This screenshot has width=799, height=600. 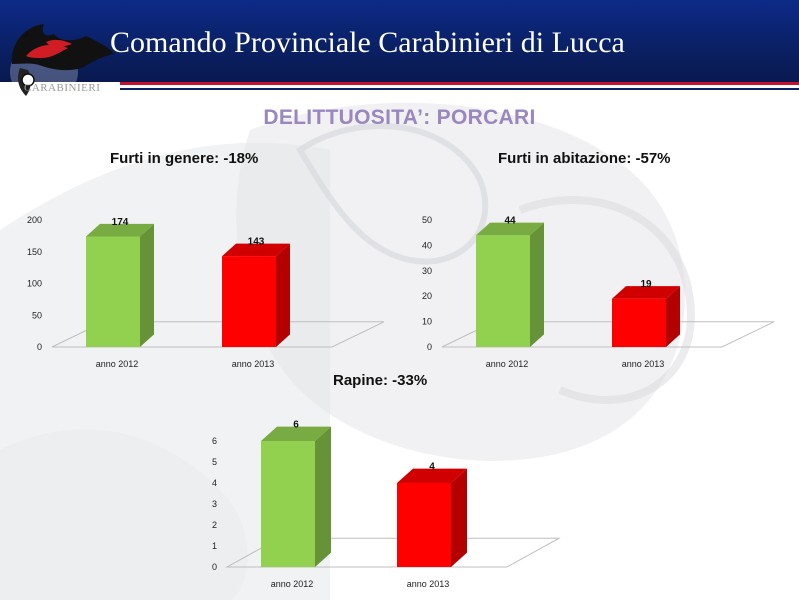 I want to click on y-tick-label: 1, so click(x=214, y=546).